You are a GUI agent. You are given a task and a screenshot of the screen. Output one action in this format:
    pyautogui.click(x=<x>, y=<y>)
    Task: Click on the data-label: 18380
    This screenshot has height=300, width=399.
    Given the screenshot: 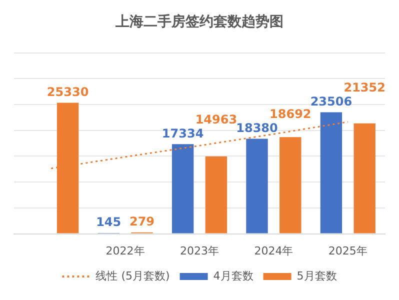 What is the action you would take?
    pyautogui.click(x=257, y=127)
    